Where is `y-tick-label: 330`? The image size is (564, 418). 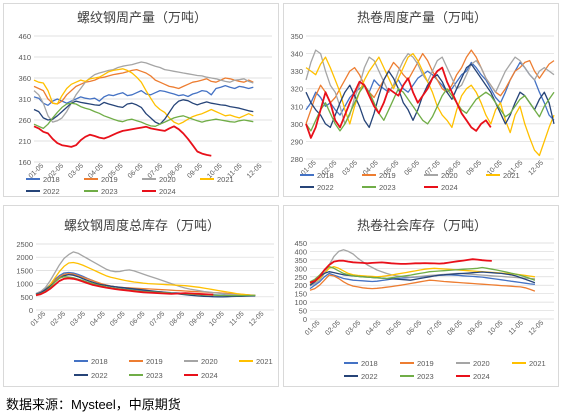 y-tick-label: 330 is located at coordinates (296, 71).